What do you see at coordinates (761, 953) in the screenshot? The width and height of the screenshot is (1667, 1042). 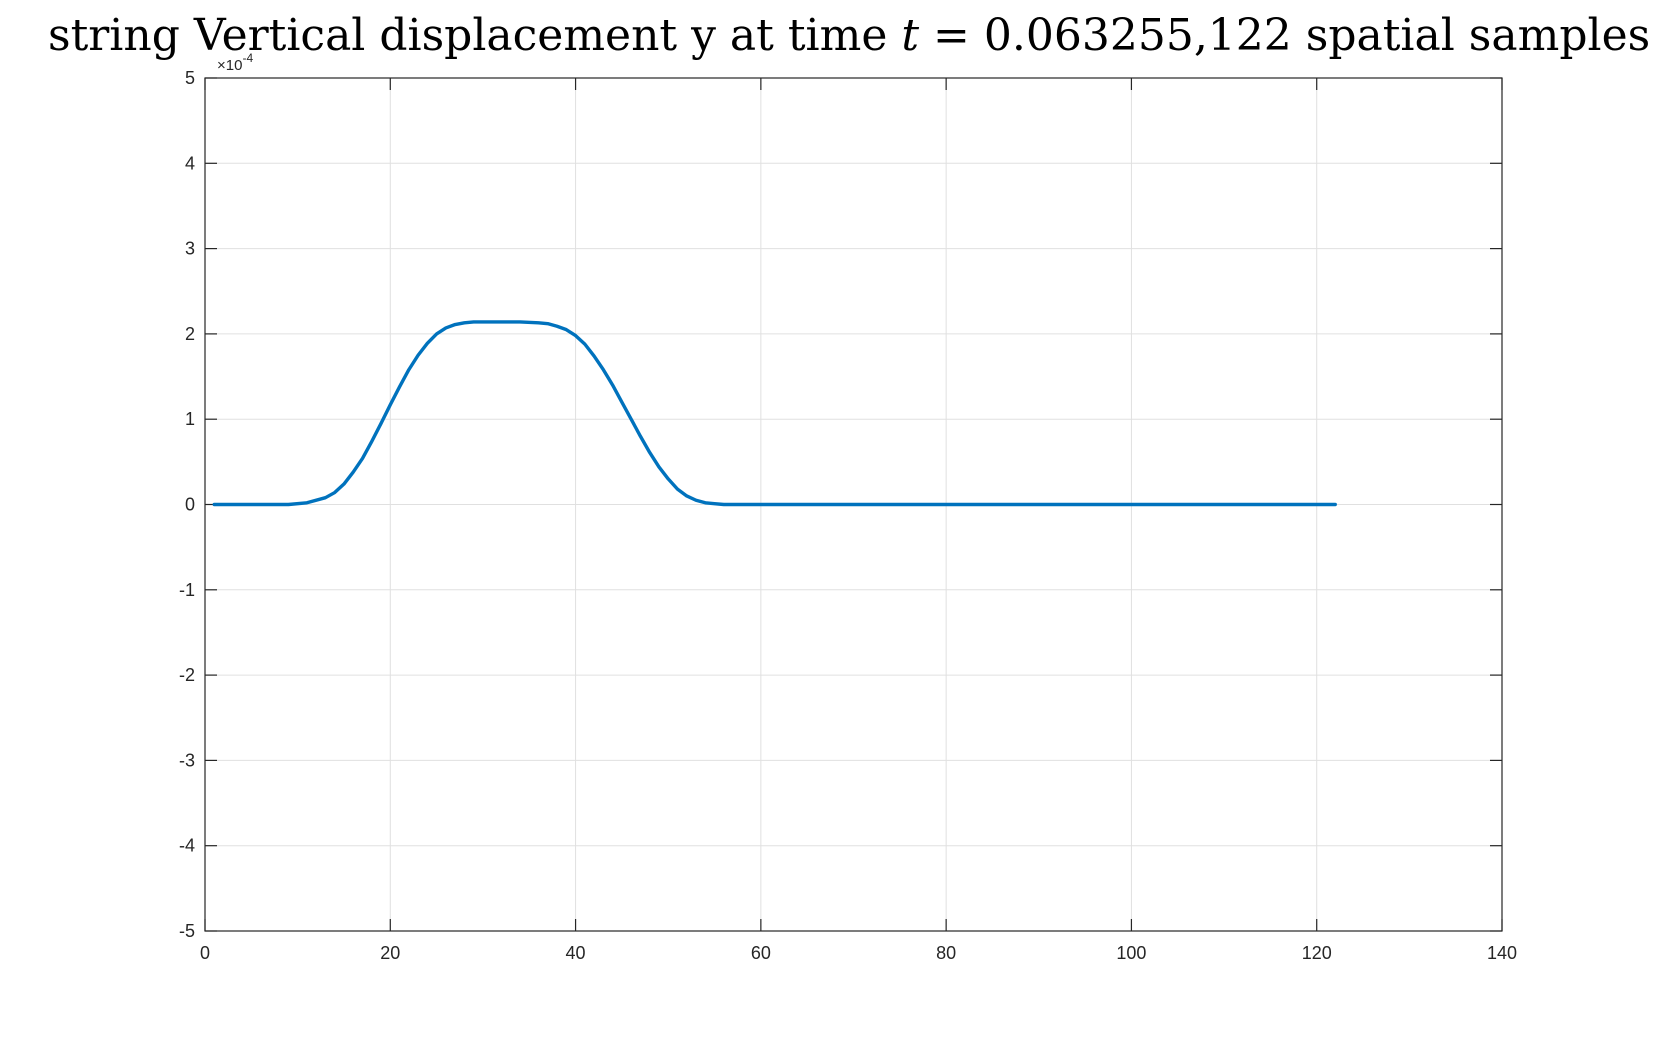 I see `x-tick-label: 60` at bounding box center [761, 953].